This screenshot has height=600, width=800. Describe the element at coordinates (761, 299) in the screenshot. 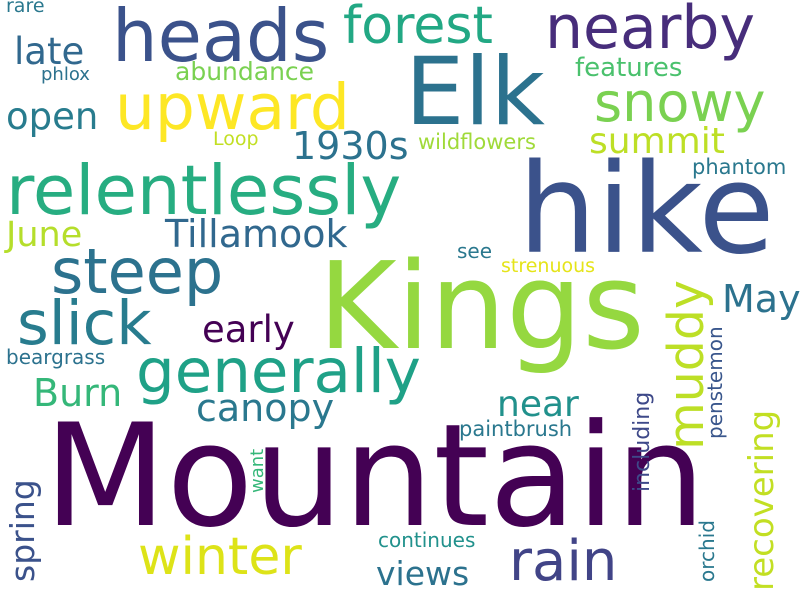

I see `word-may: May` at that location.